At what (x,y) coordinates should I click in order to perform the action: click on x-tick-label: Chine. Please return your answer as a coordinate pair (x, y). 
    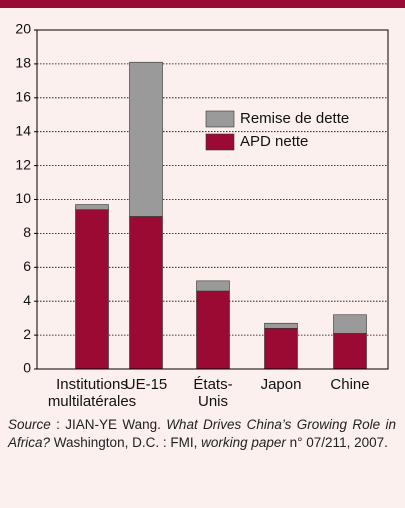
    Looking at the image, I should click on (349, 384).